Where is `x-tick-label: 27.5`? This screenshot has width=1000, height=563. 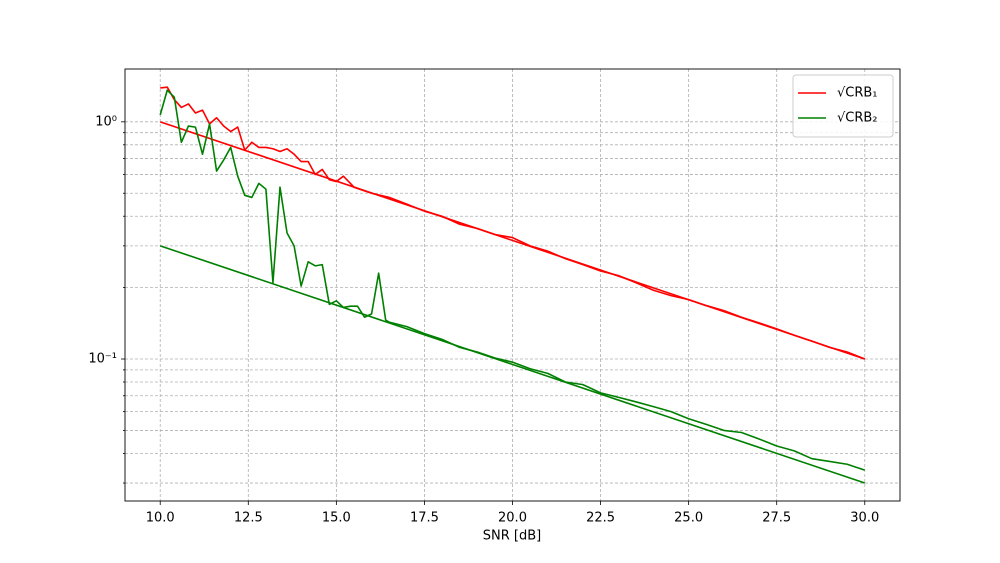
x-tick-label: 27.5 is located at coordinates (776, 518).